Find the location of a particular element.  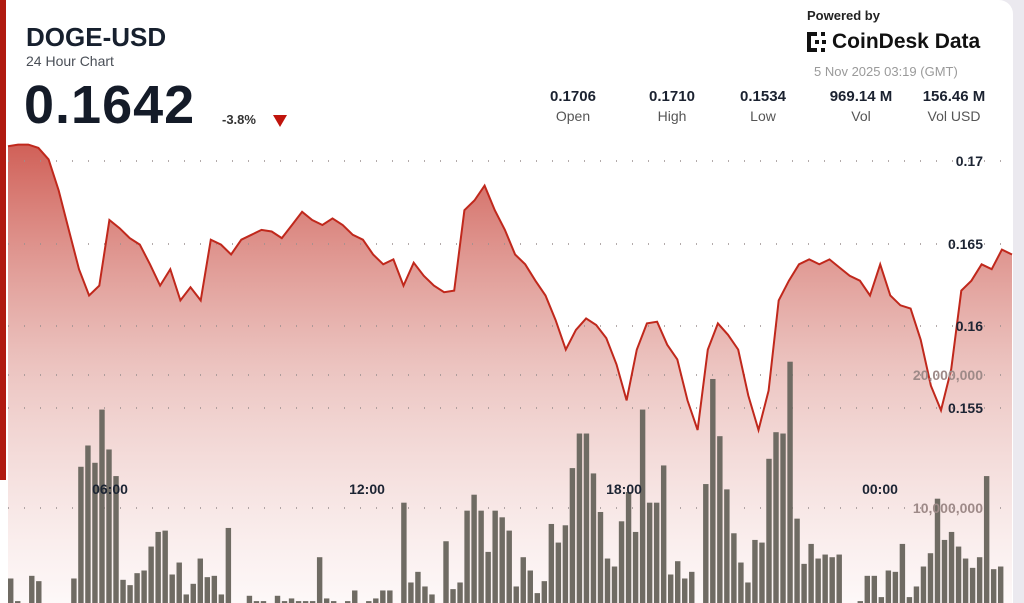

stat-value: 0.1710 is located at coordinates (672, 96).